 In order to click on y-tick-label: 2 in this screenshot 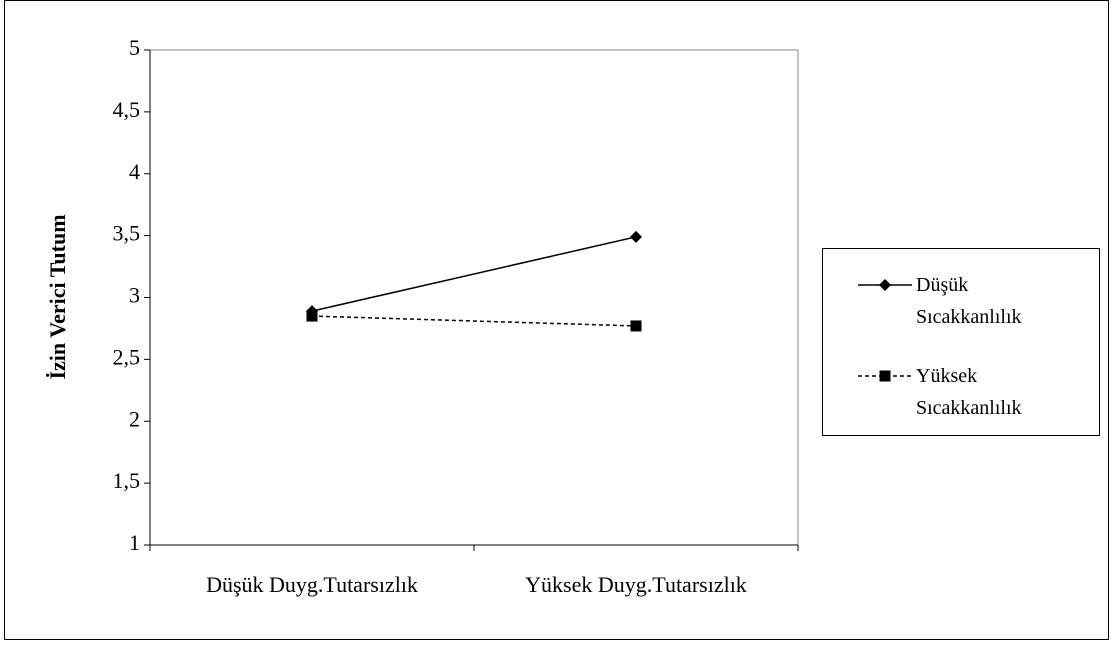, I will do `click(134, 418)`.